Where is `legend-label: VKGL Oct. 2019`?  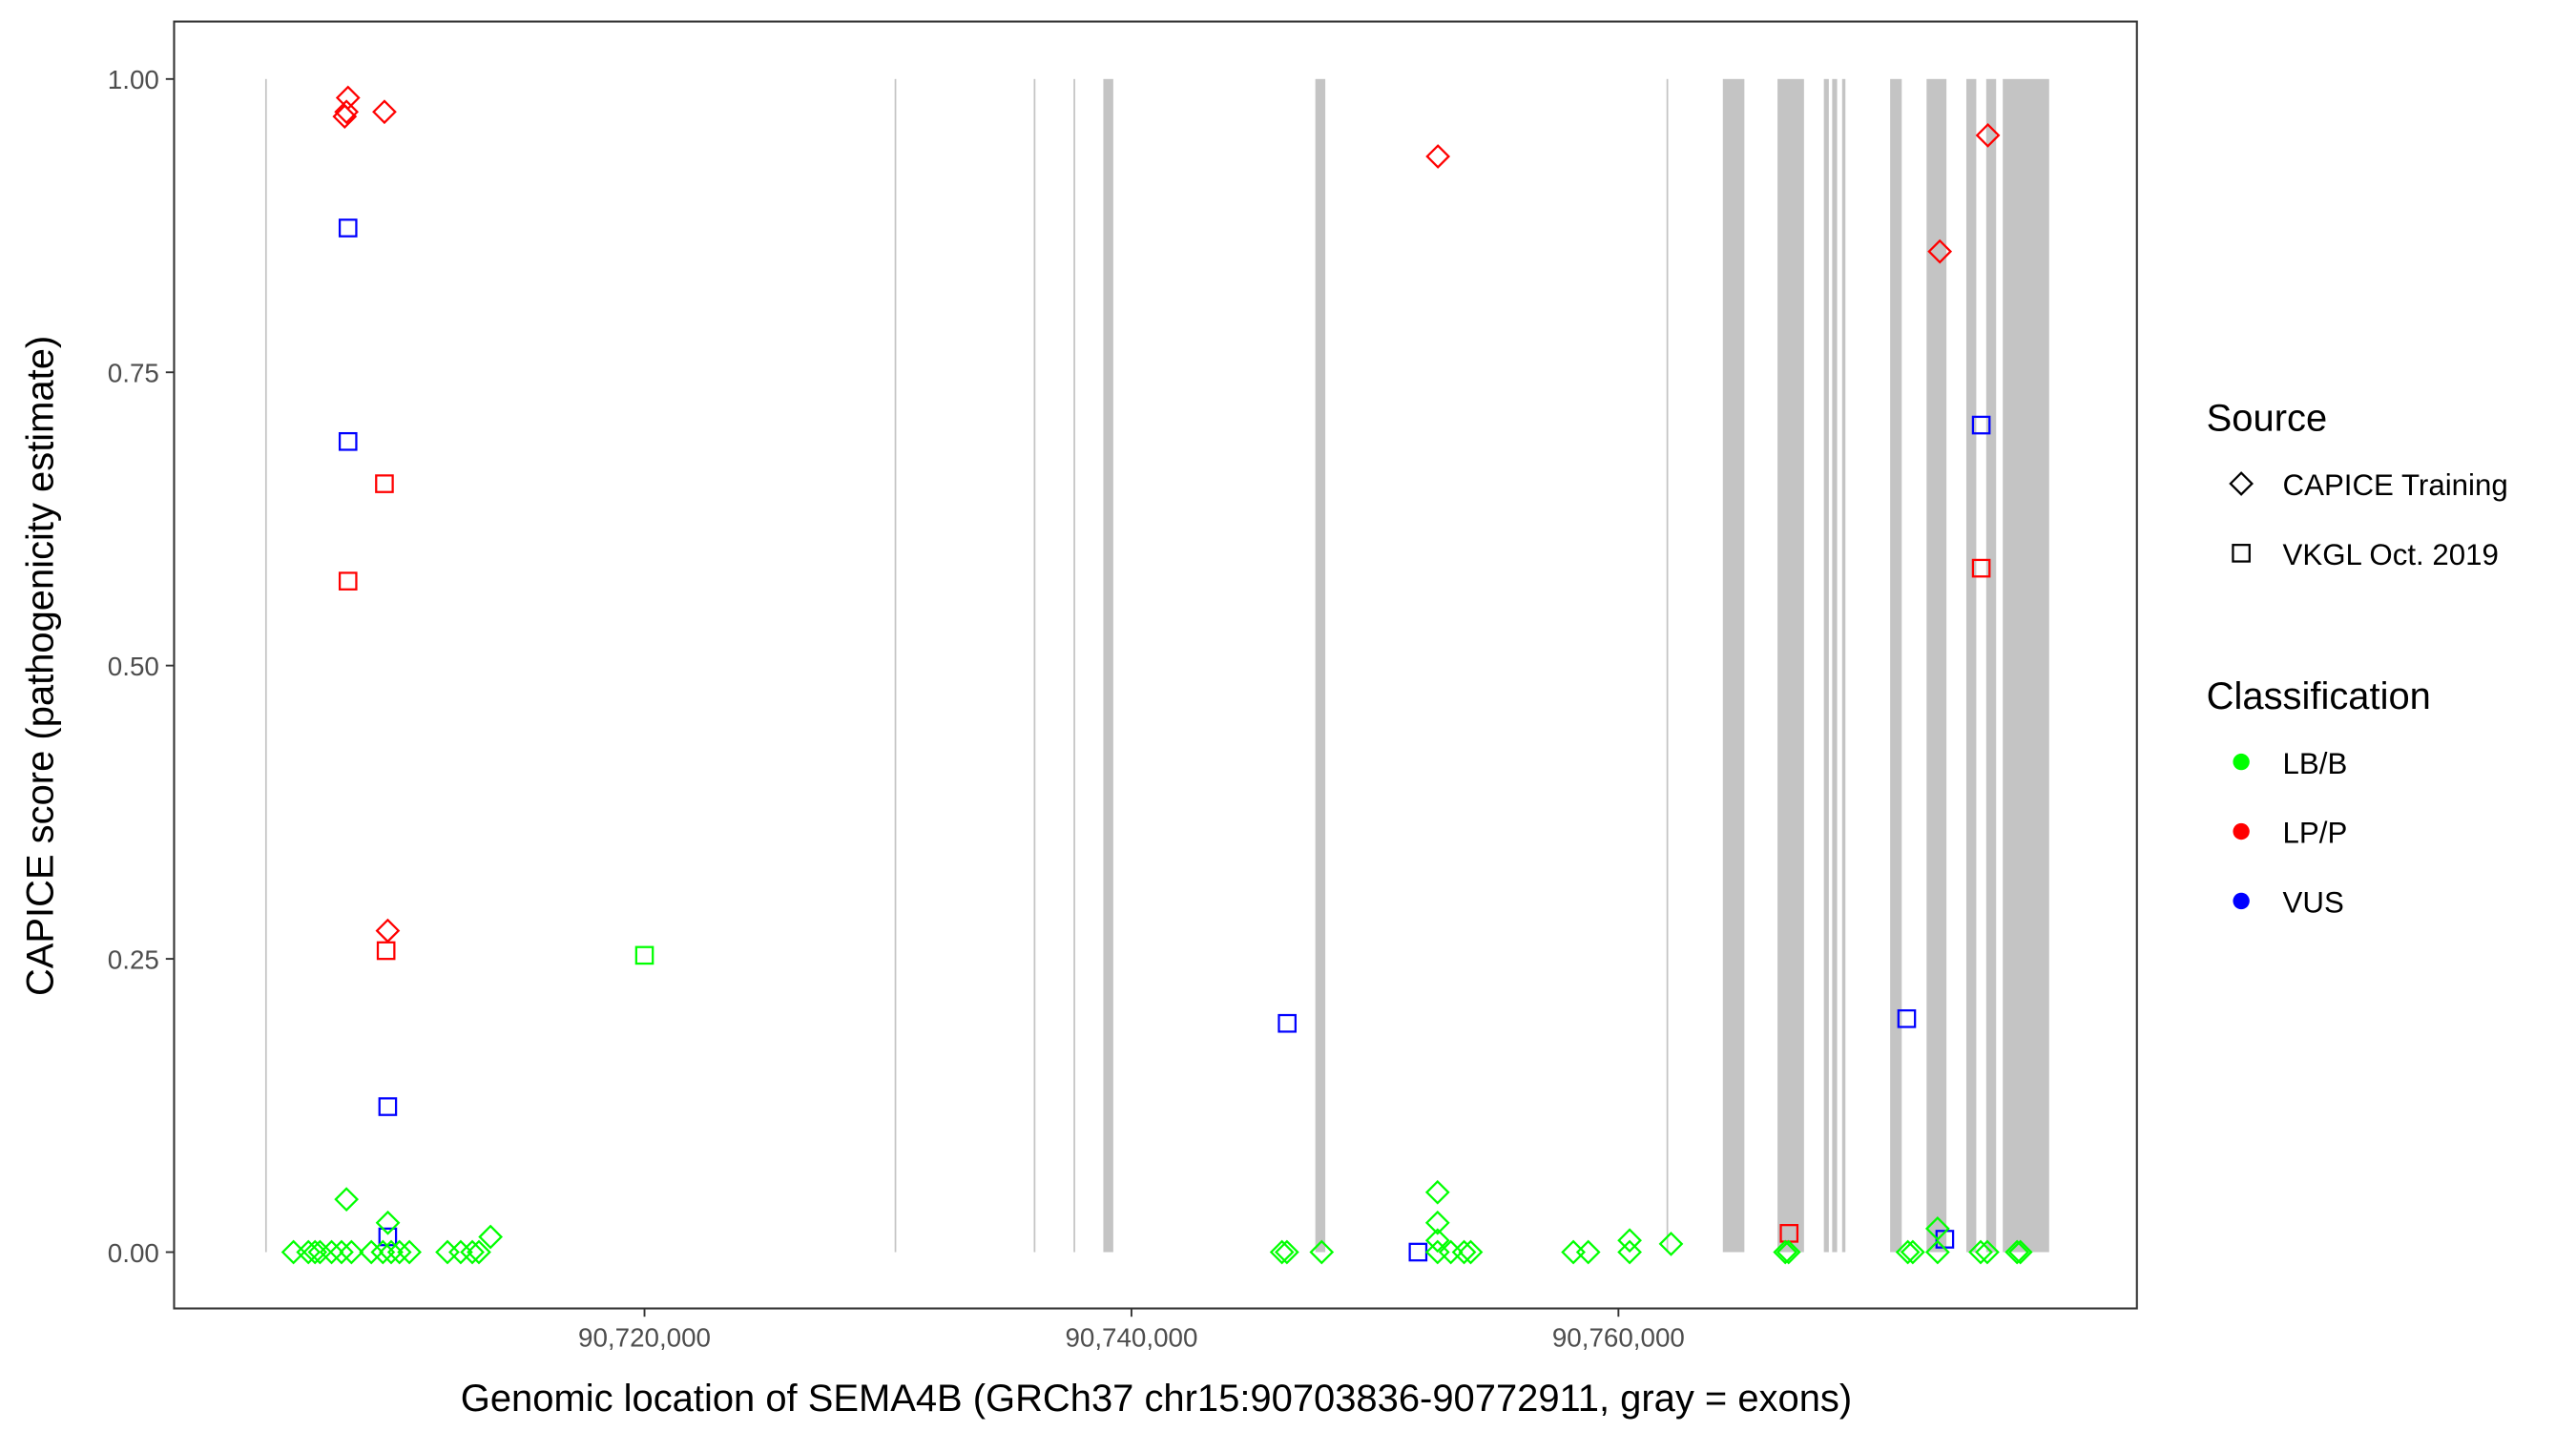
legend-label: VKGL Oct. 2019 is located at coordinates (2391, 554).